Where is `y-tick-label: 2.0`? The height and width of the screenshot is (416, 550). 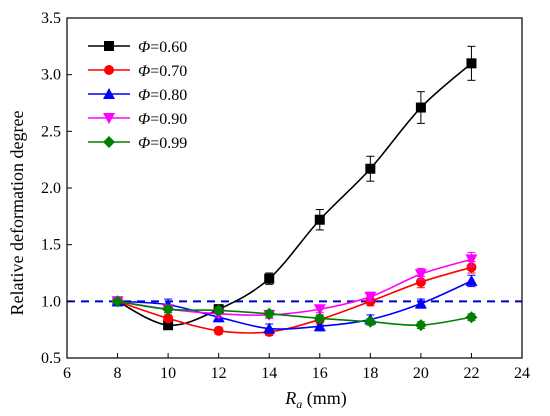
y-tick-label: 2.0 is located at coordinates (51, 188).